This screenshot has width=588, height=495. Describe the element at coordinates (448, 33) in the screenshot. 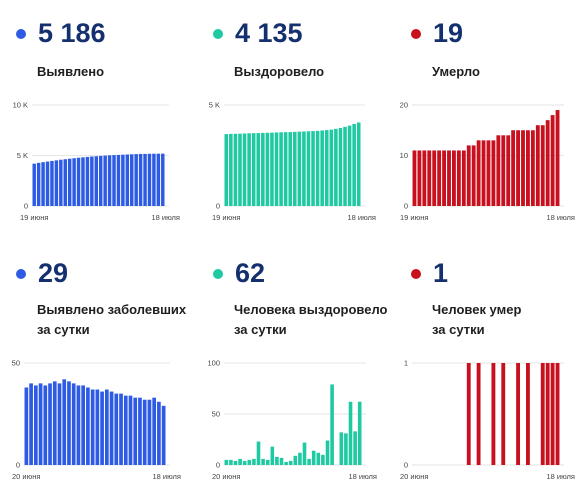

I see `headline-number: 19` at that location.